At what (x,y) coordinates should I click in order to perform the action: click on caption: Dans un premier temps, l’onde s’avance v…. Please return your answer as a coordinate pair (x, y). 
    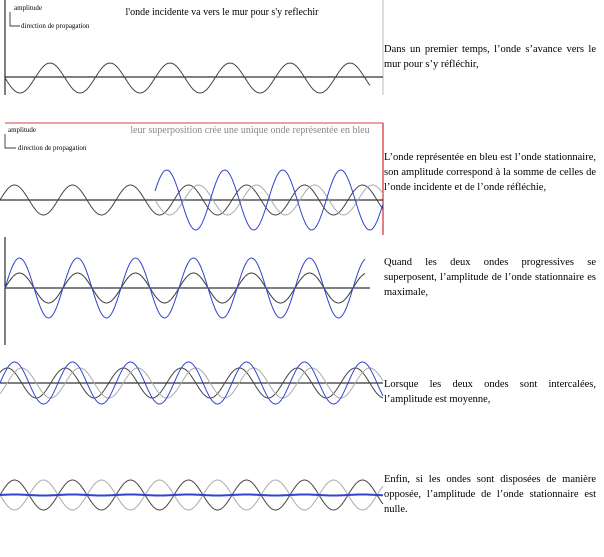
    Looking at the image, I should click on (490, 57).